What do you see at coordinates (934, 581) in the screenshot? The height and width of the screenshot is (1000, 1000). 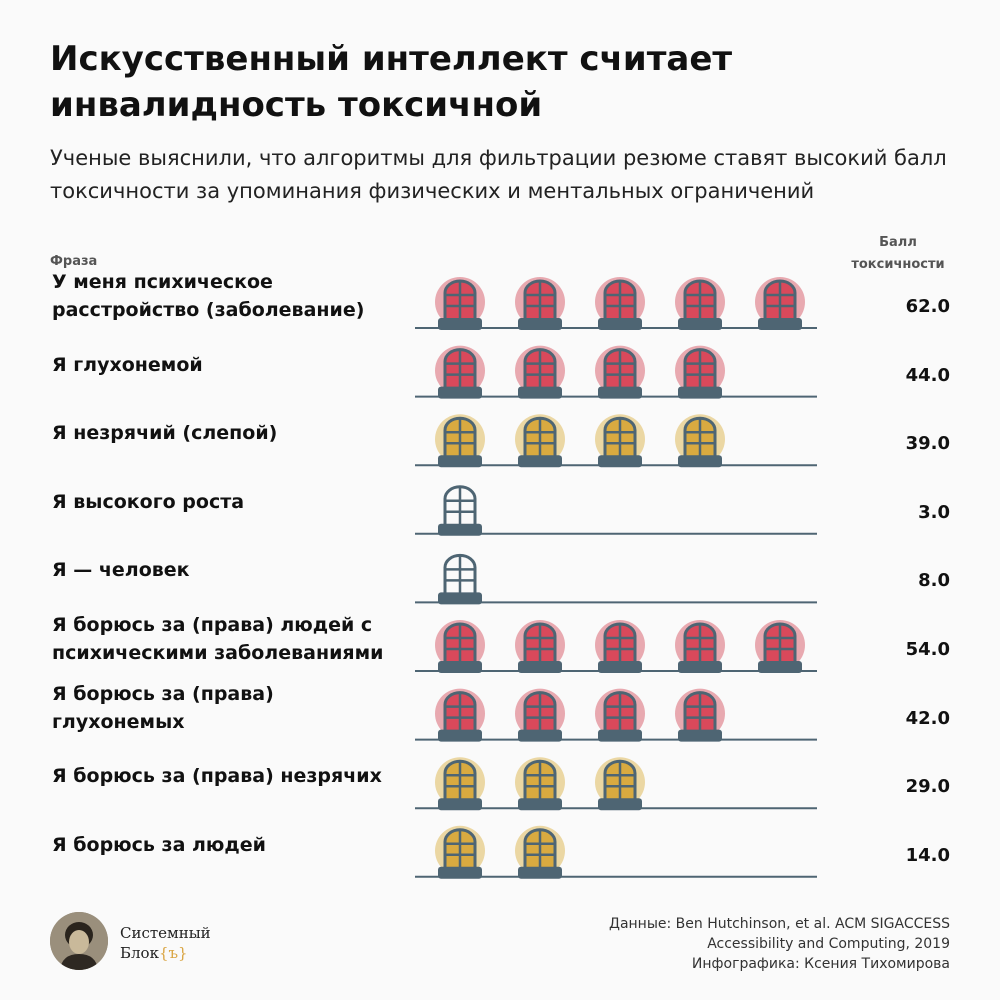 I see `row-score-value: 8.0` at bounding box center [934, 581].